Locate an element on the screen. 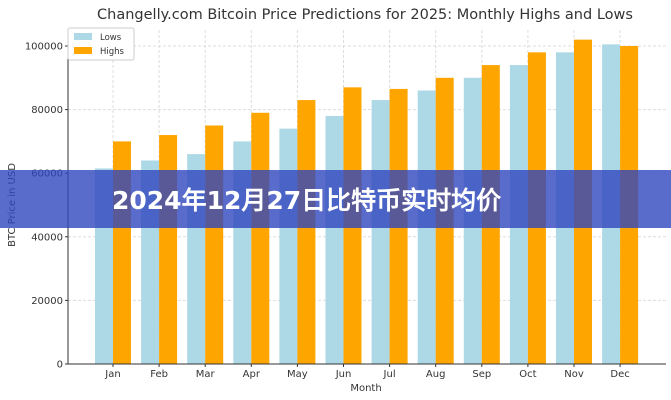  bar-highs-mar is located at coordinates (214, 244).